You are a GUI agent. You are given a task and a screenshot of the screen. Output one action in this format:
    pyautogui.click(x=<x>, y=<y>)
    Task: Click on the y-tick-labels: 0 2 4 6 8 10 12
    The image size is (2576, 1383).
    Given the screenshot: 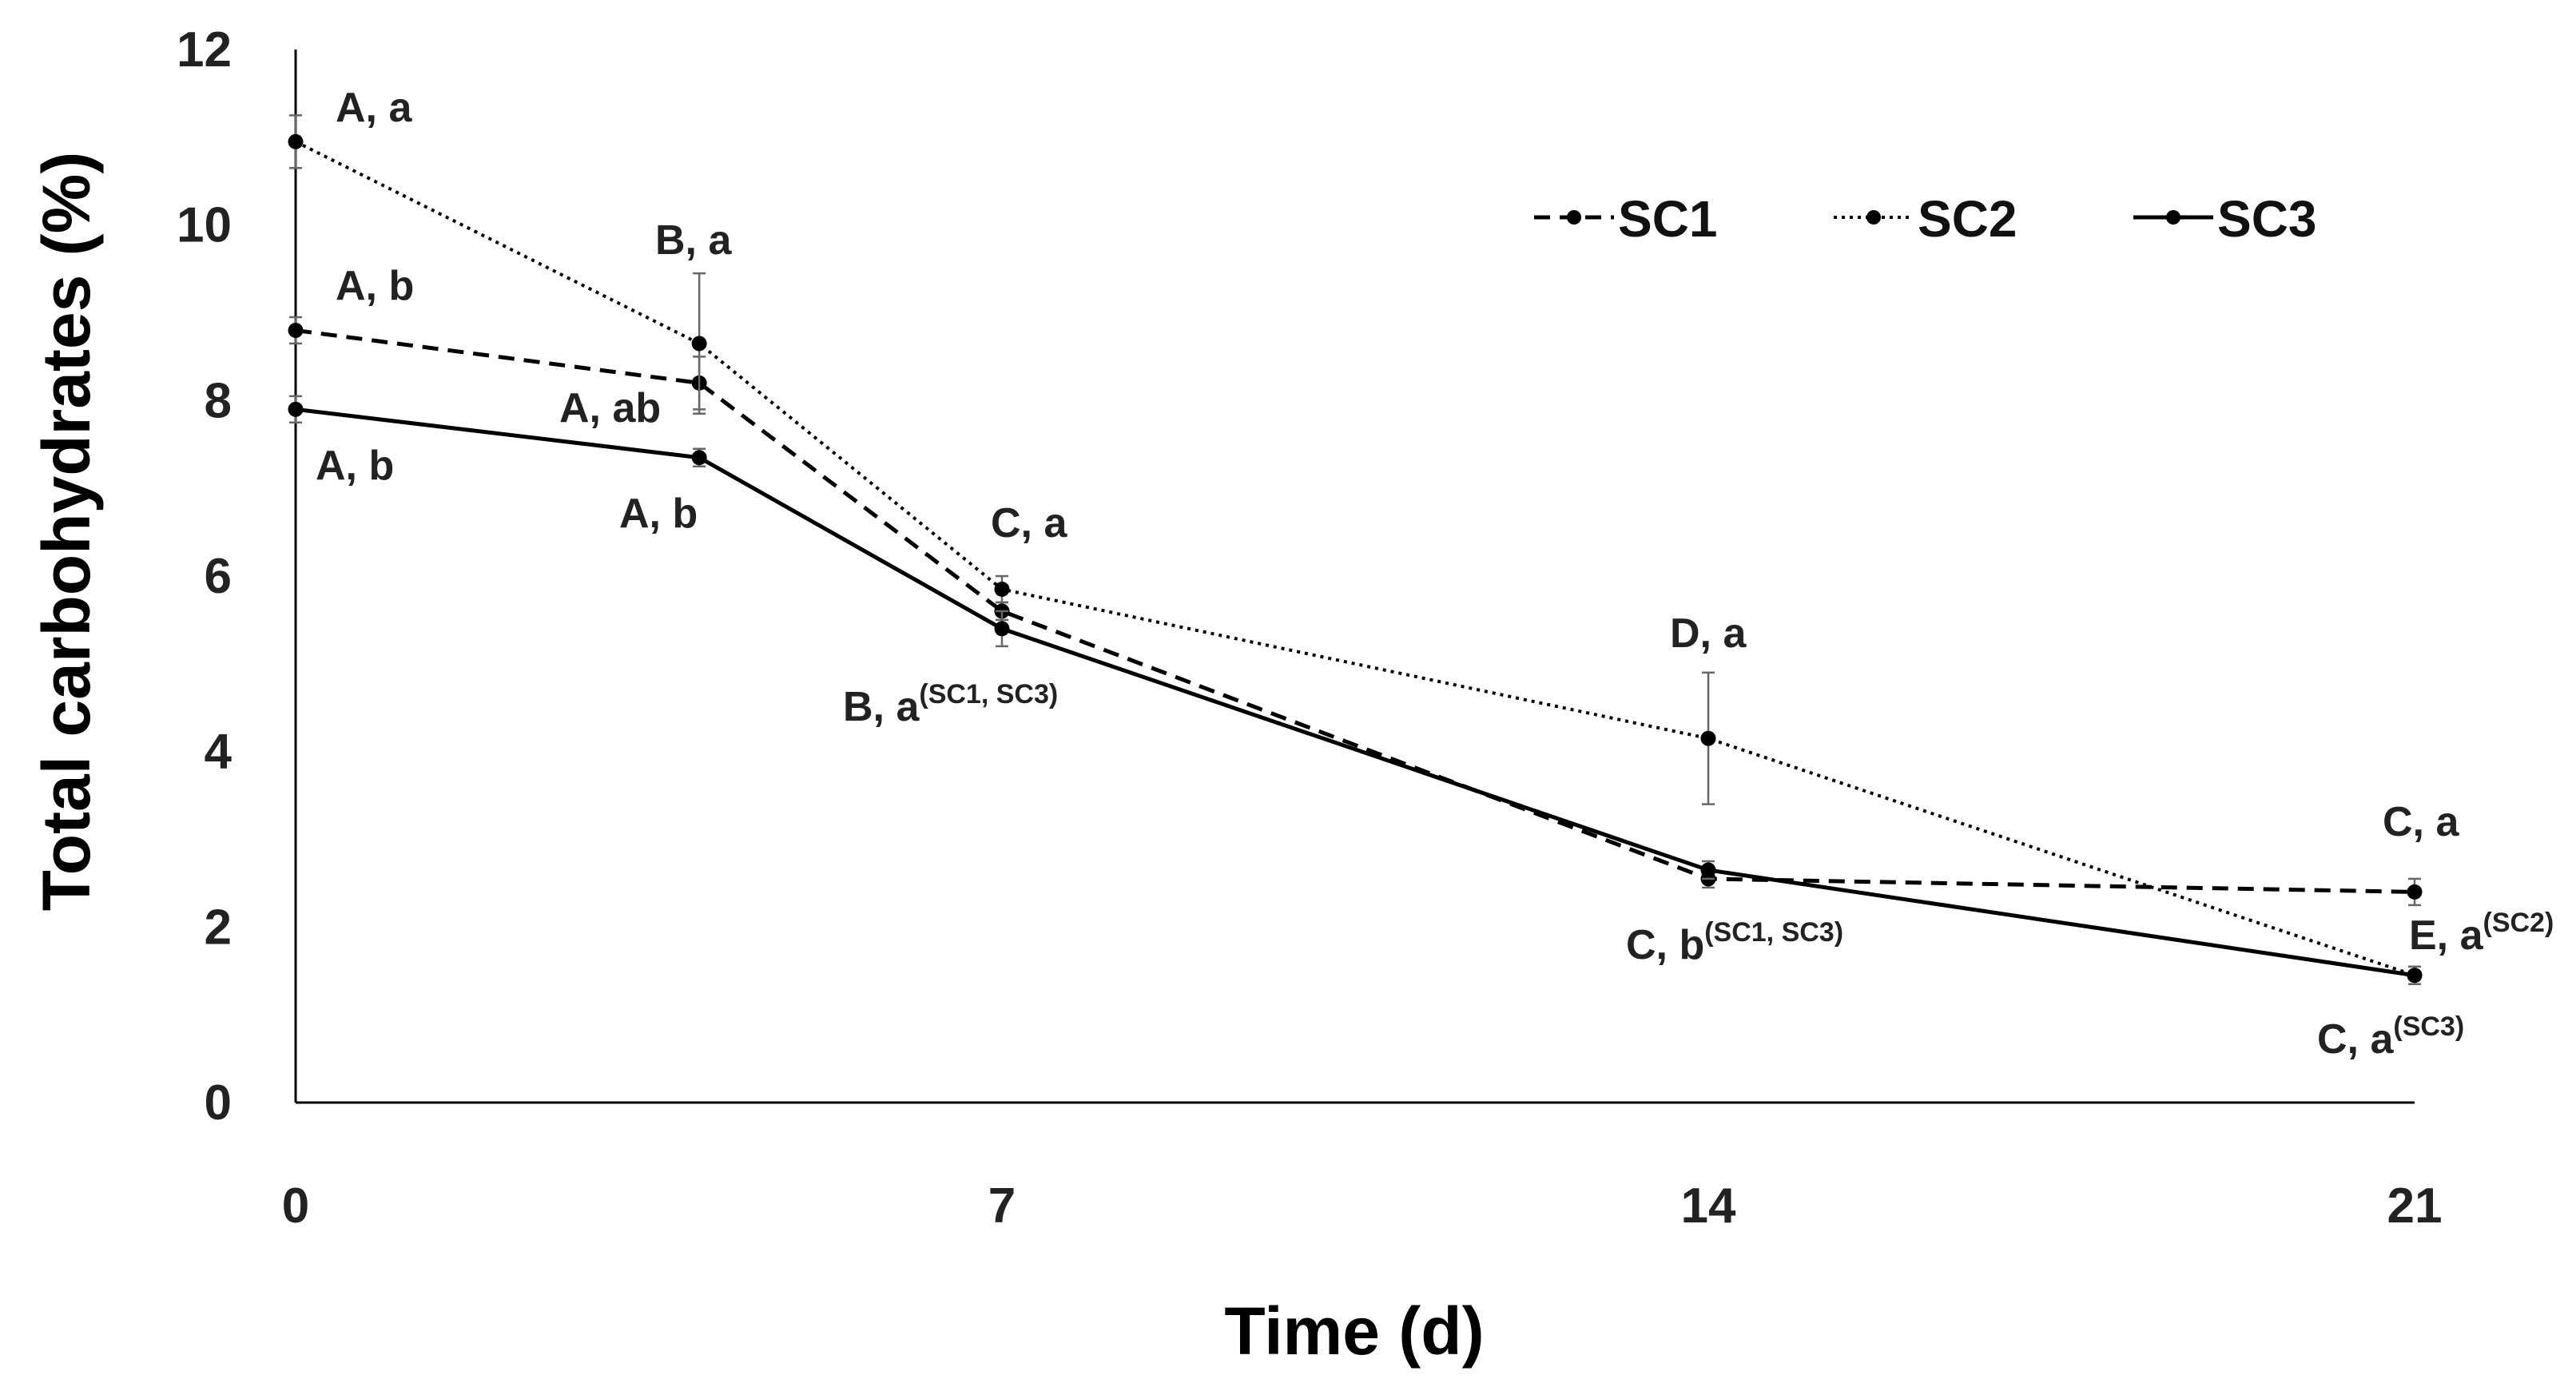 What is the action you would take?
    pyautogui.click(x=204, y=576)
    